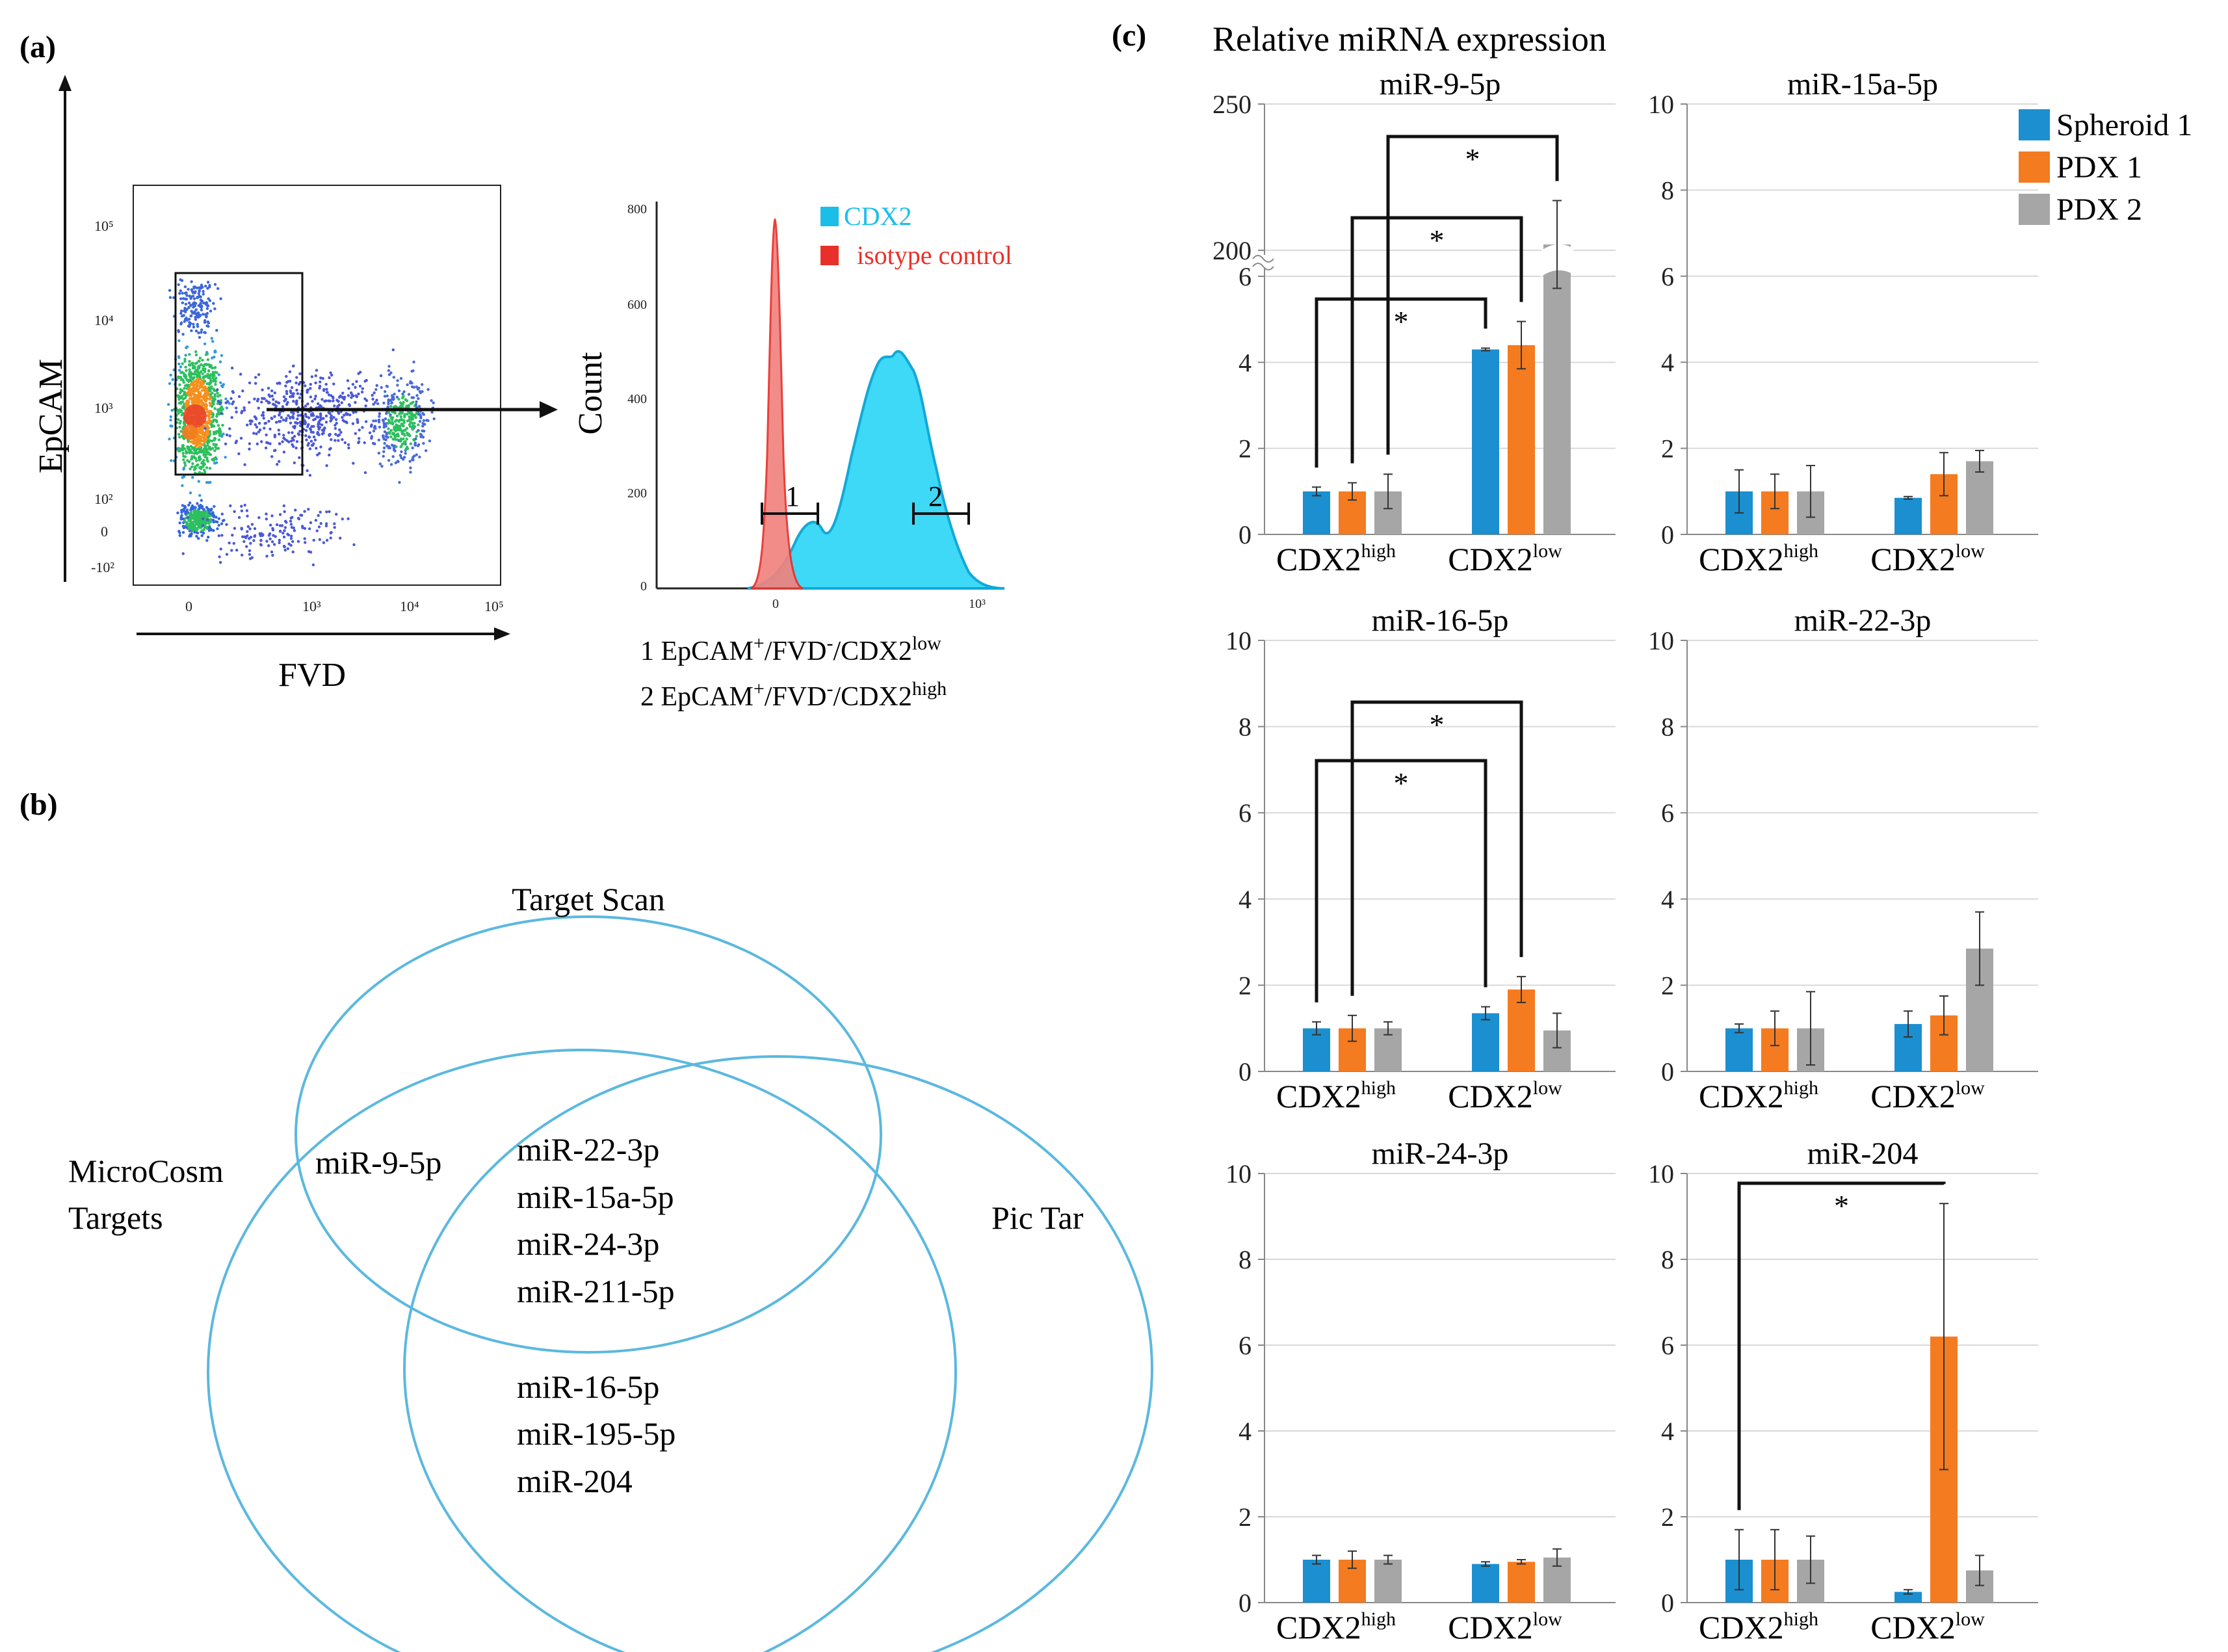 The height and width of the screenshot is (1652, 2228). I want to click on venn-label-target-scan: Target Scan, so click(589, 899).